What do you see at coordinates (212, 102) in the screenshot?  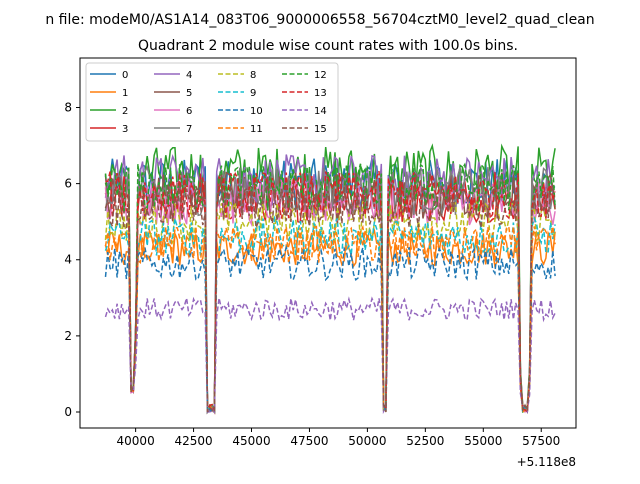 I see `legend-box` at bounding box center [212, 102].